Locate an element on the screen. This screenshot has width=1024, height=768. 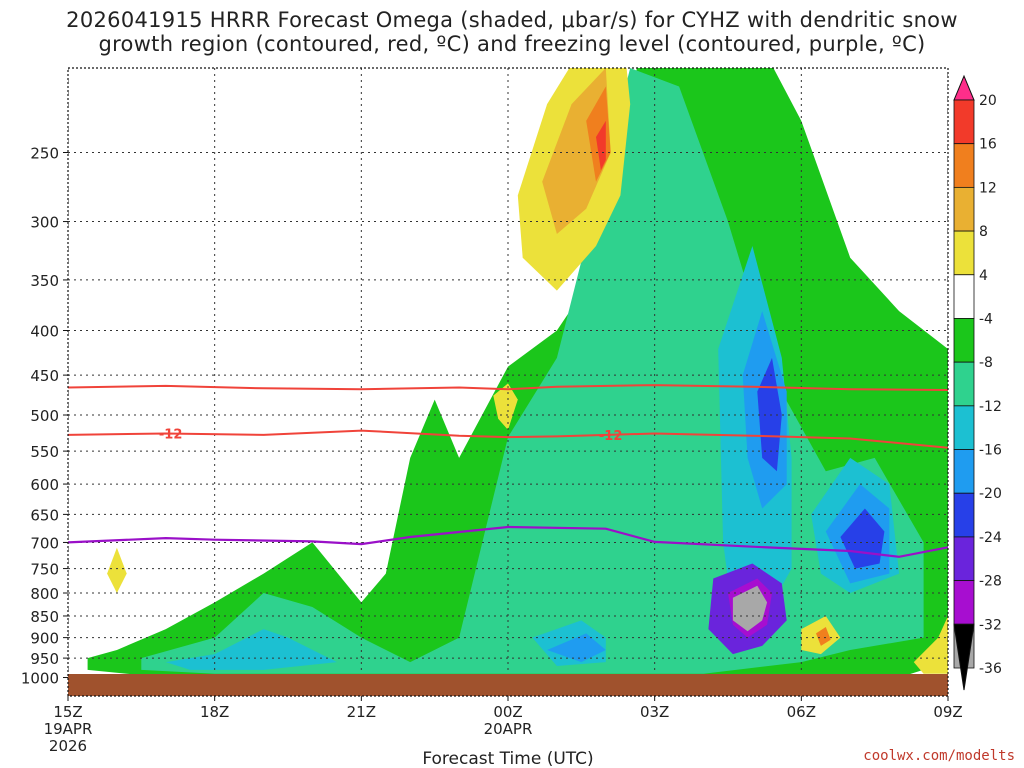
omega-colorbar: 20 16 12 8 4 -4 -8 -12 -16 -20 -24 -28 -32 -36 is located at coordinates (978, 383).